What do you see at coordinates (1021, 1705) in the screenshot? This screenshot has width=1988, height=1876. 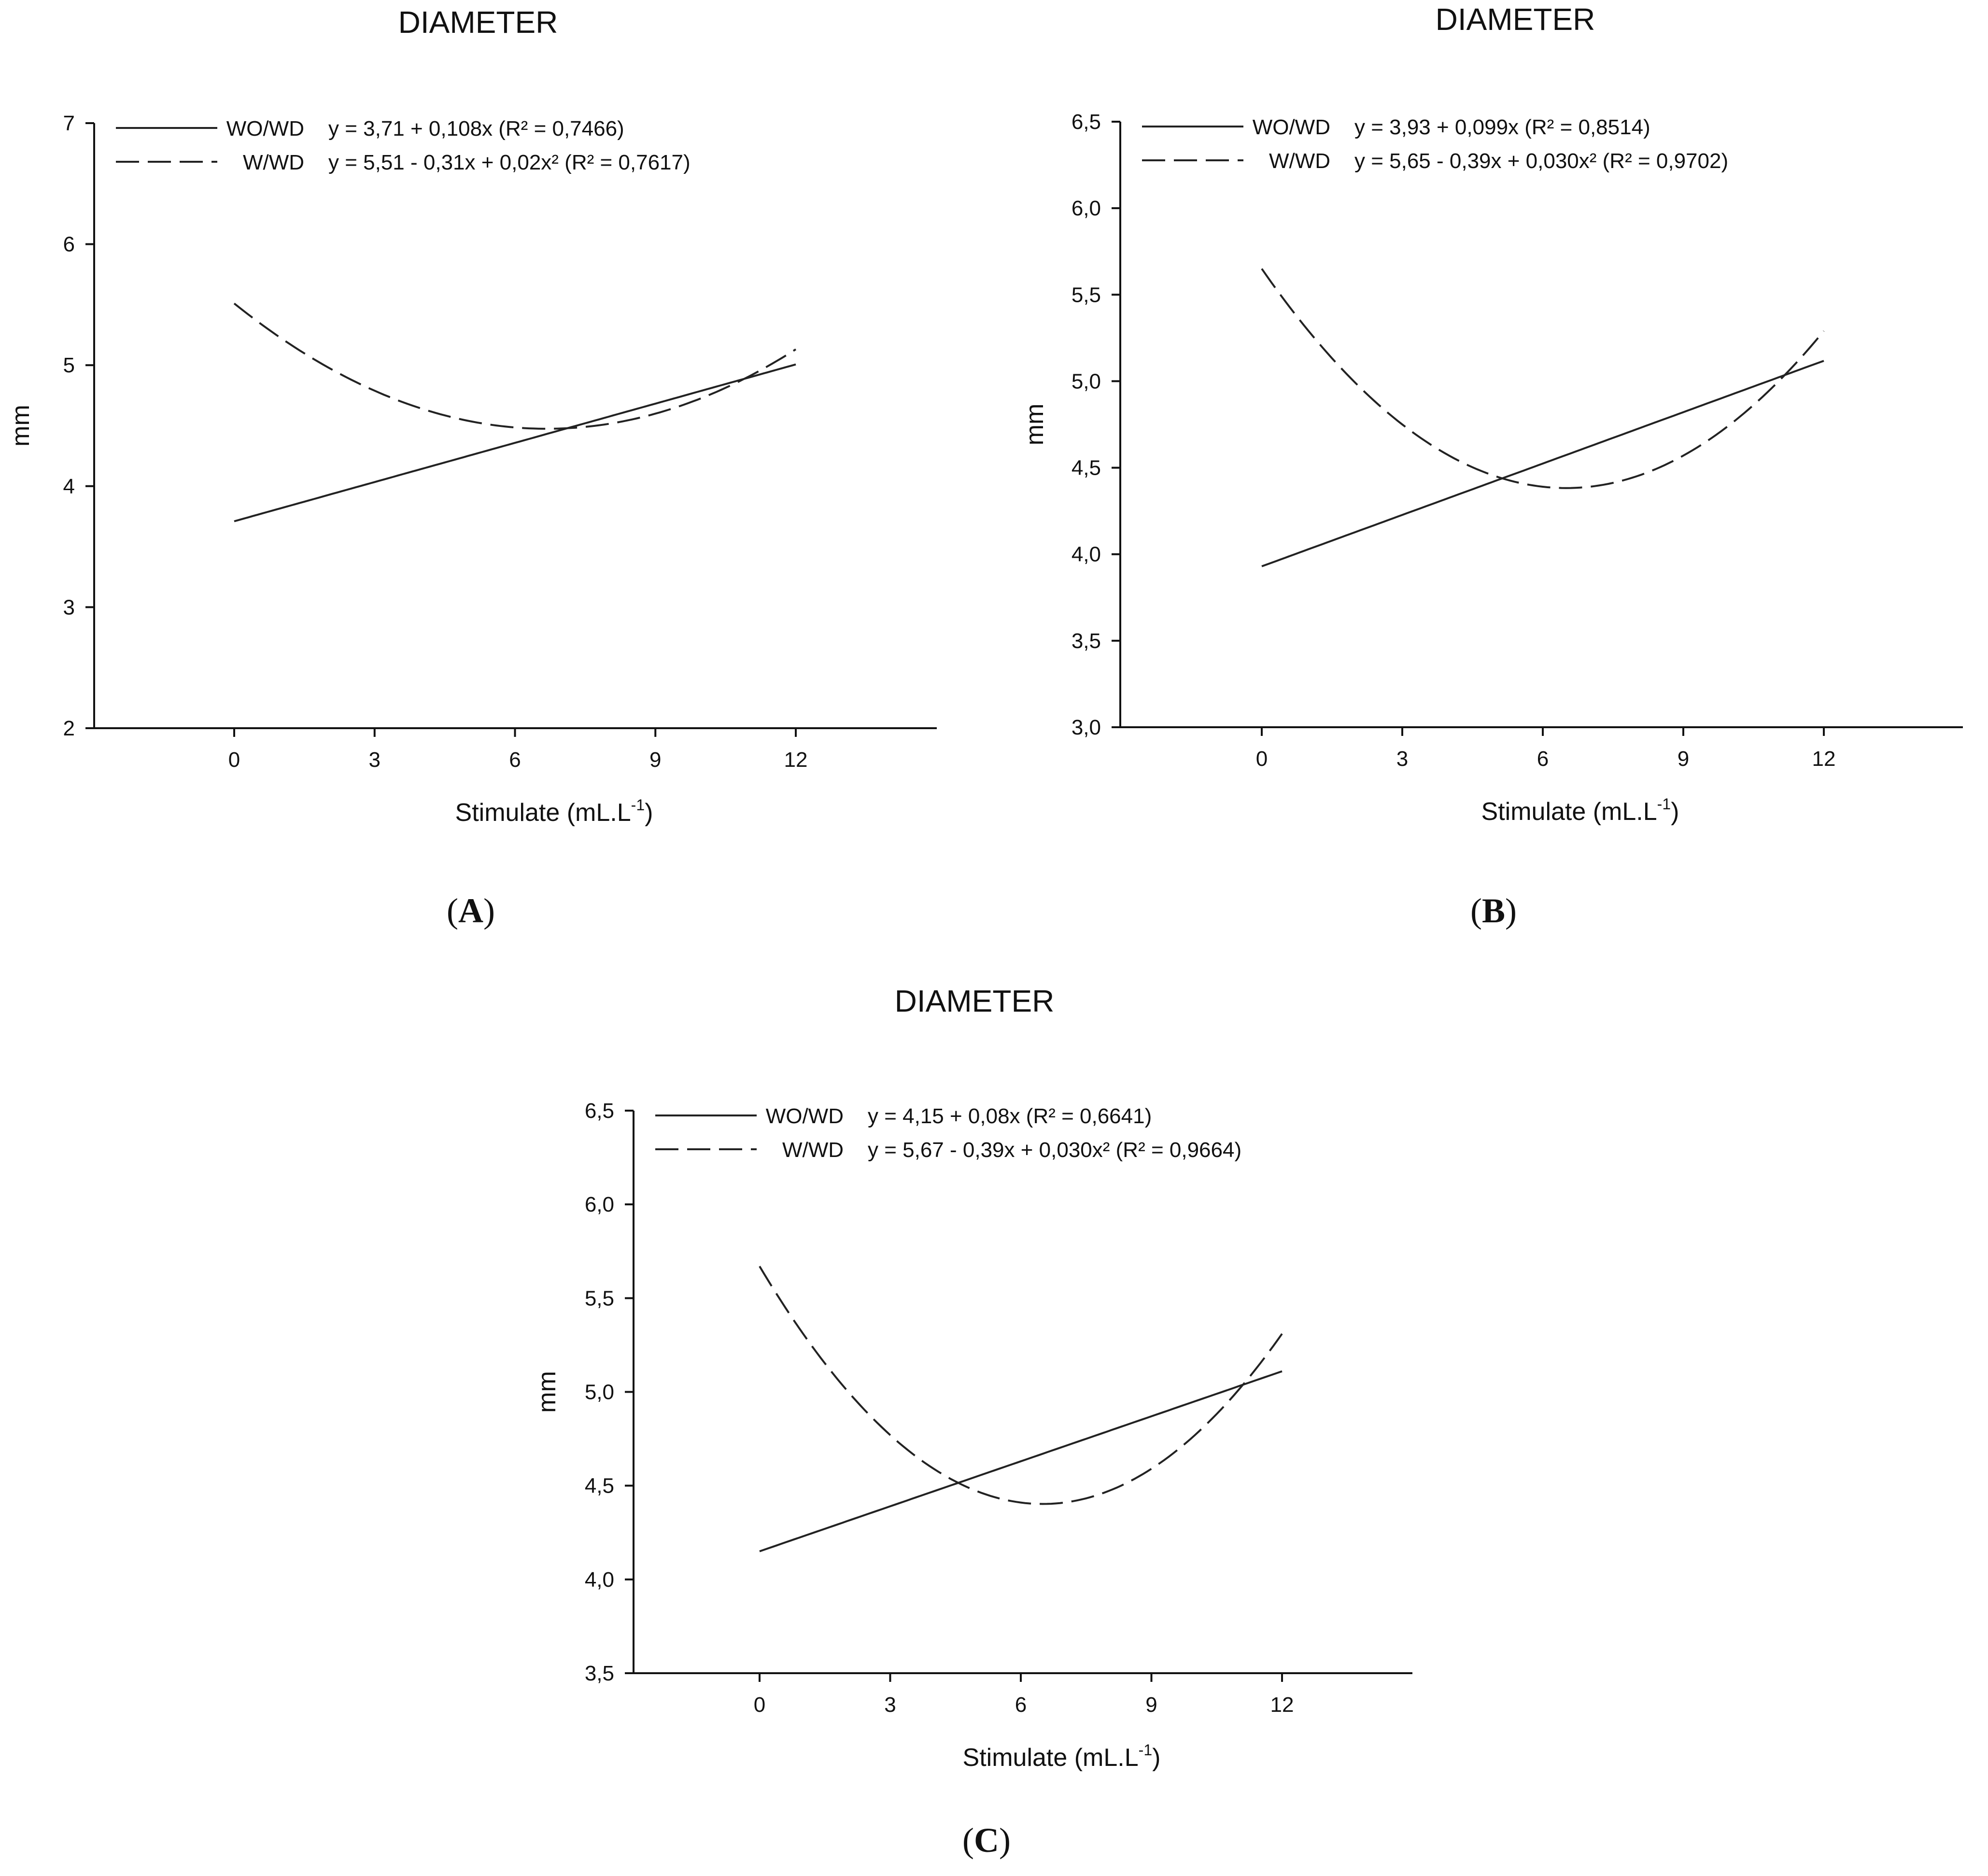 I see `x-tick-label-c: 6` at bounding box center [1021, 1705].